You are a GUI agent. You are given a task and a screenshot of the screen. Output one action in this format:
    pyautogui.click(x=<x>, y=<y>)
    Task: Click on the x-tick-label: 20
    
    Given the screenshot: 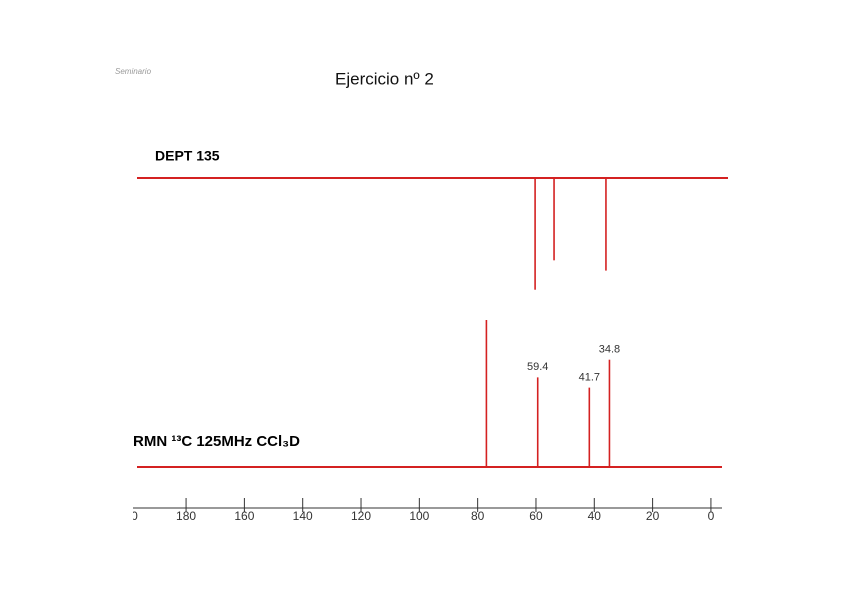 What is the action you would take?
    pyautogui.click(x=653, y=516)
    